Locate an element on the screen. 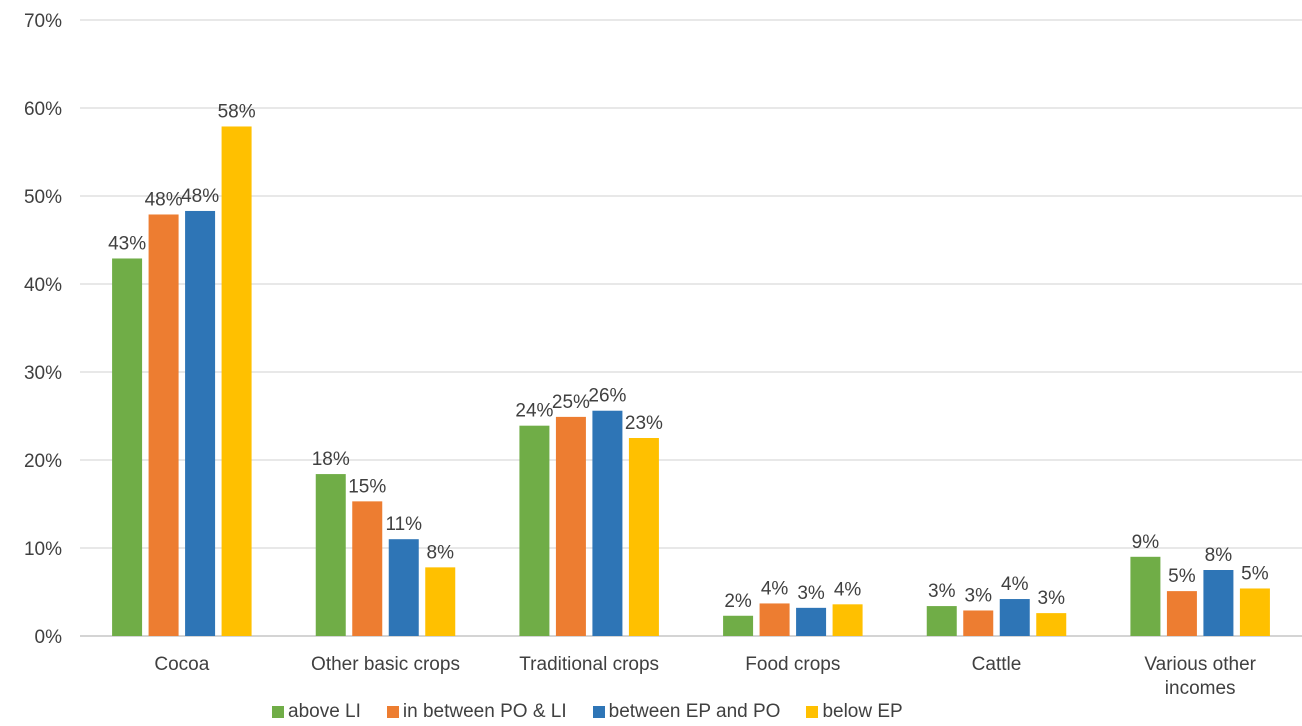 The image size is (1302, 726). y-tick-label: 60% is located at coordinates (43, 109).